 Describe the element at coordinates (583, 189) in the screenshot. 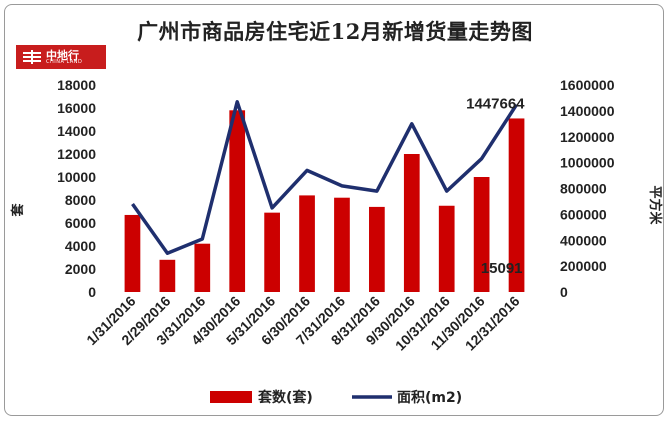

I see `right-tick-label: 800000` at that location.